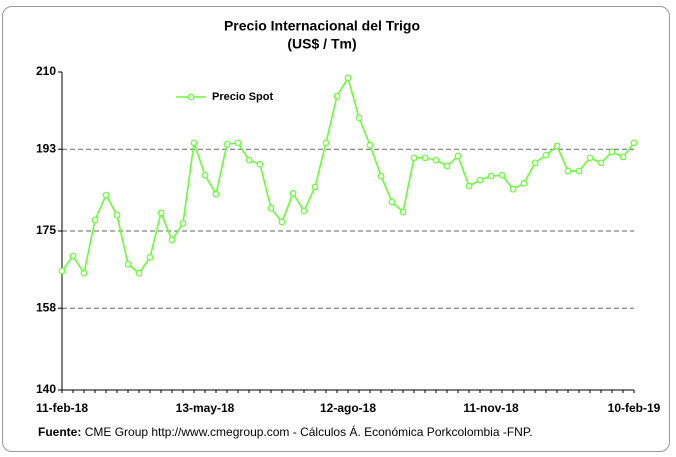 This screenshot has height=457, width=676. What do you see at coordinates (191, 97) in the screenshot?
I see `legend-marker` at bounding box center [191, 97].